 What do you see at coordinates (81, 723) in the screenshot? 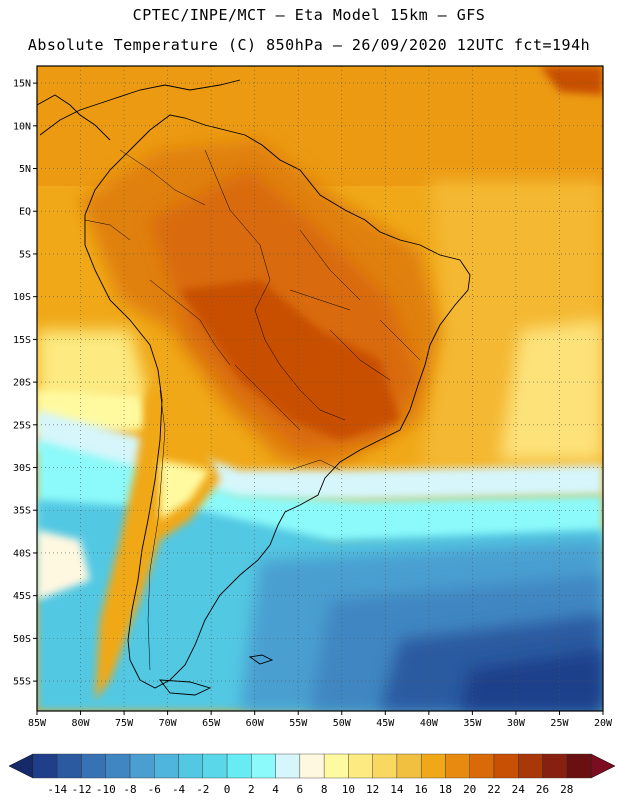
I see `lon-tick-label: 80W` at bounding box center [81, 723].